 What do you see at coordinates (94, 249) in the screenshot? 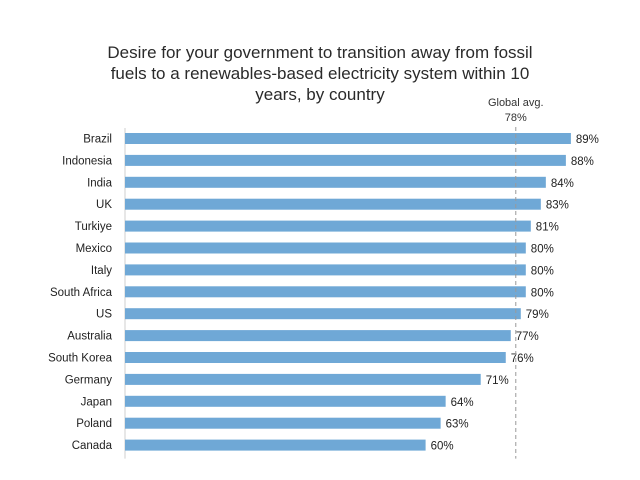
I see `category-label: Mexico` at bounding box center [94, 249].